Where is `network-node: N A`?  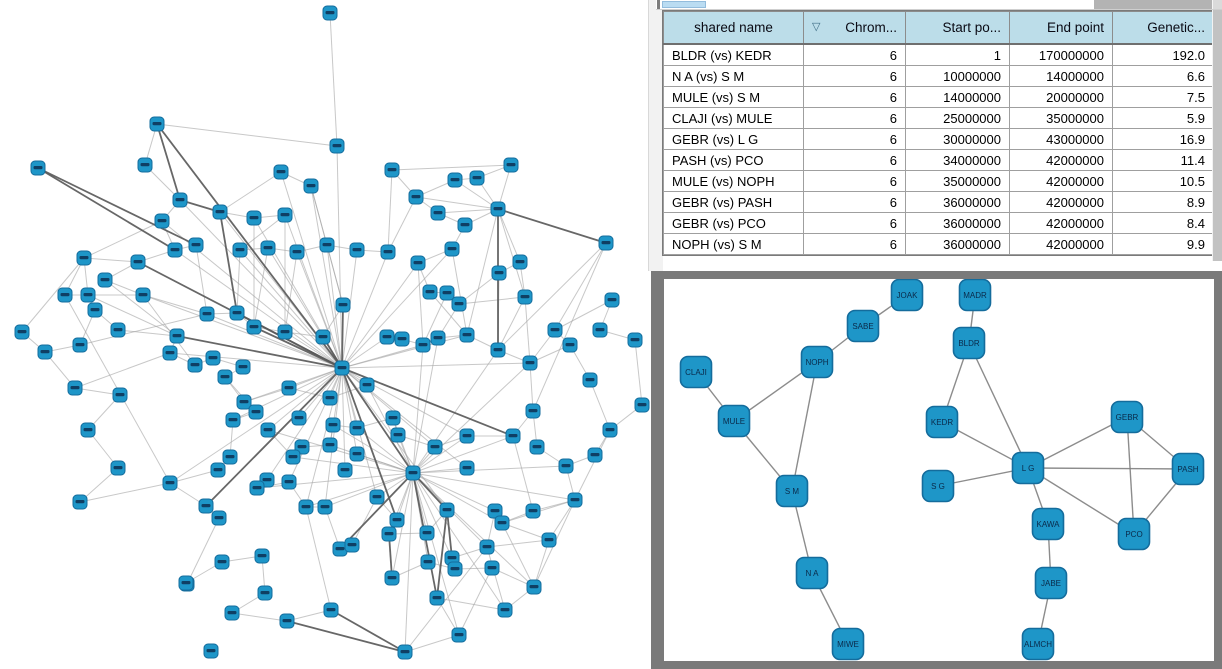 network-node: N A is located at coordinates (812, 573).